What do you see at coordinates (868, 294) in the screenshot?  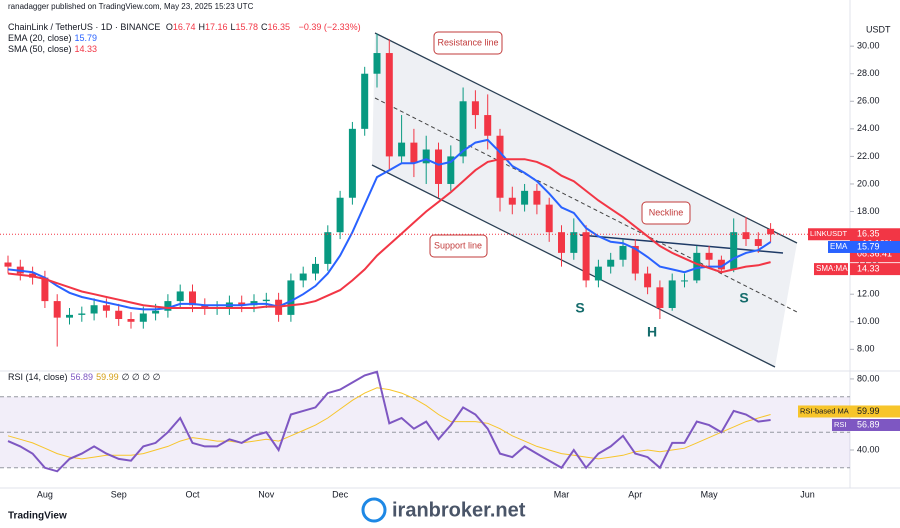 I see `y-tick-label: 12.00` at bounding box center [868, 294].